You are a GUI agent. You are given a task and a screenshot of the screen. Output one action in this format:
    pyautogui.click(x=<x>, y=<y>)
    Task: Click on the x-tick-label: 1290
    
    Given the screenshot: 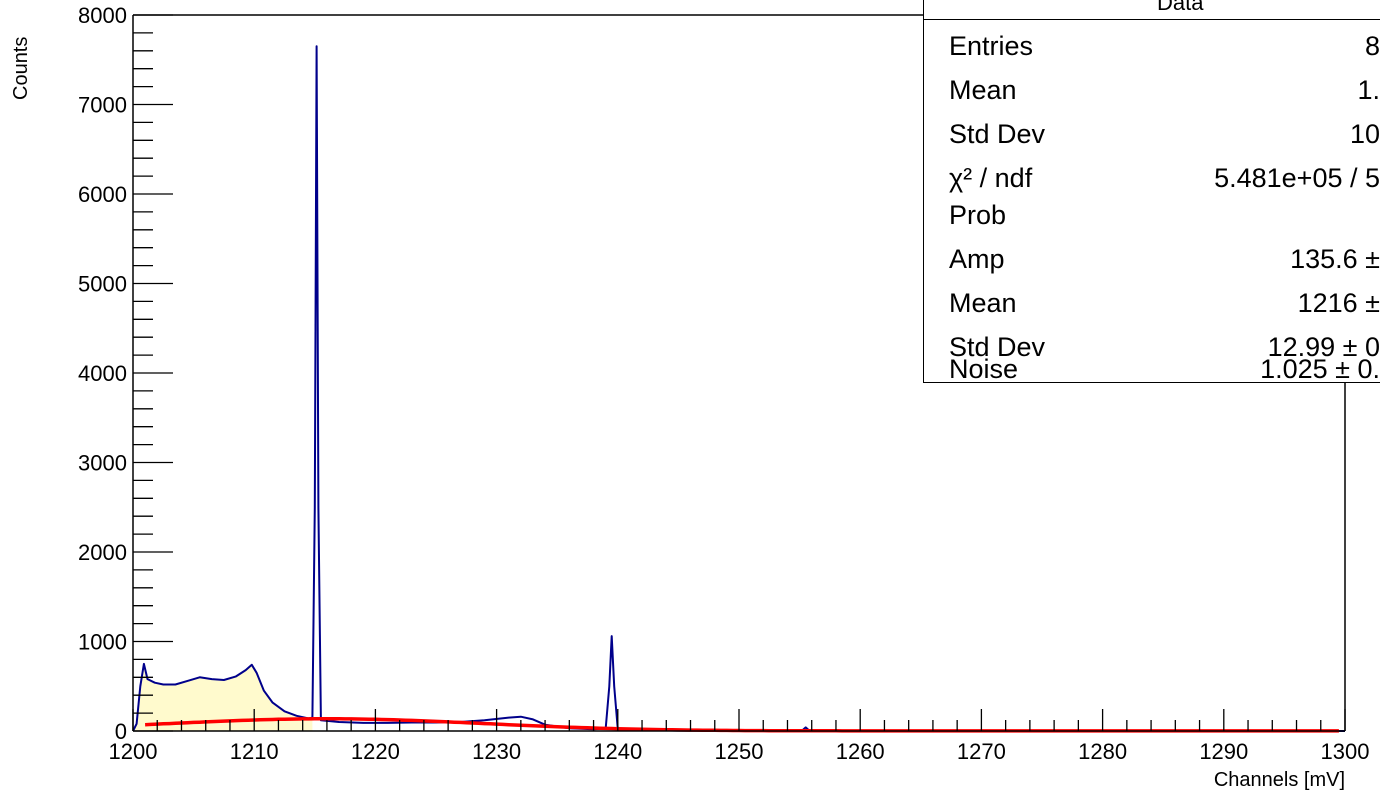 What is the action you would take?
    pyautogui.click(x=1223, y=751)
    